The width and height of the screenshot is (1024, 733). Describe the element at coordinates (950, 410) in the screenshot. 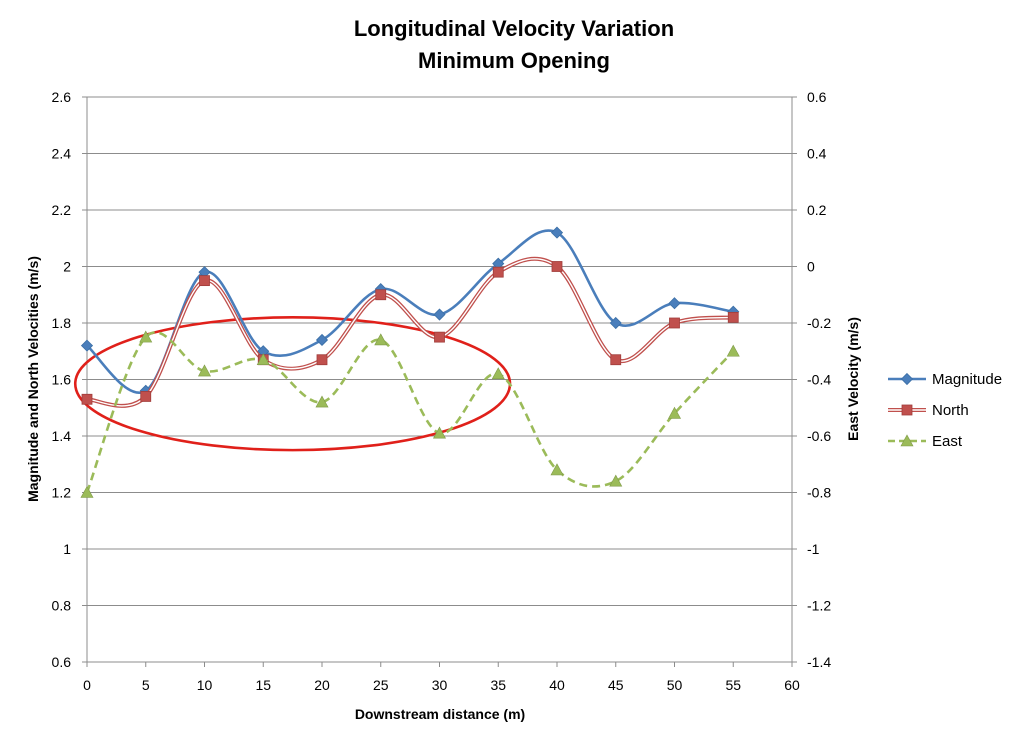

I see `legend-label-north: North` at that location.